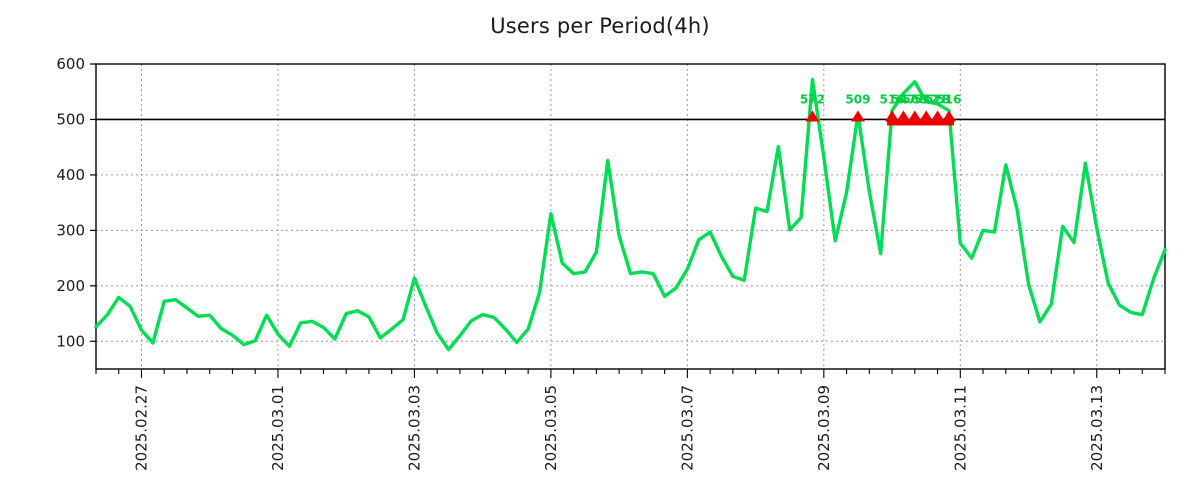 This screenshot has width=1200, height=500. I want to click on y-axis-ticks: 100 200 300 400 500 600, so click(76, 202).